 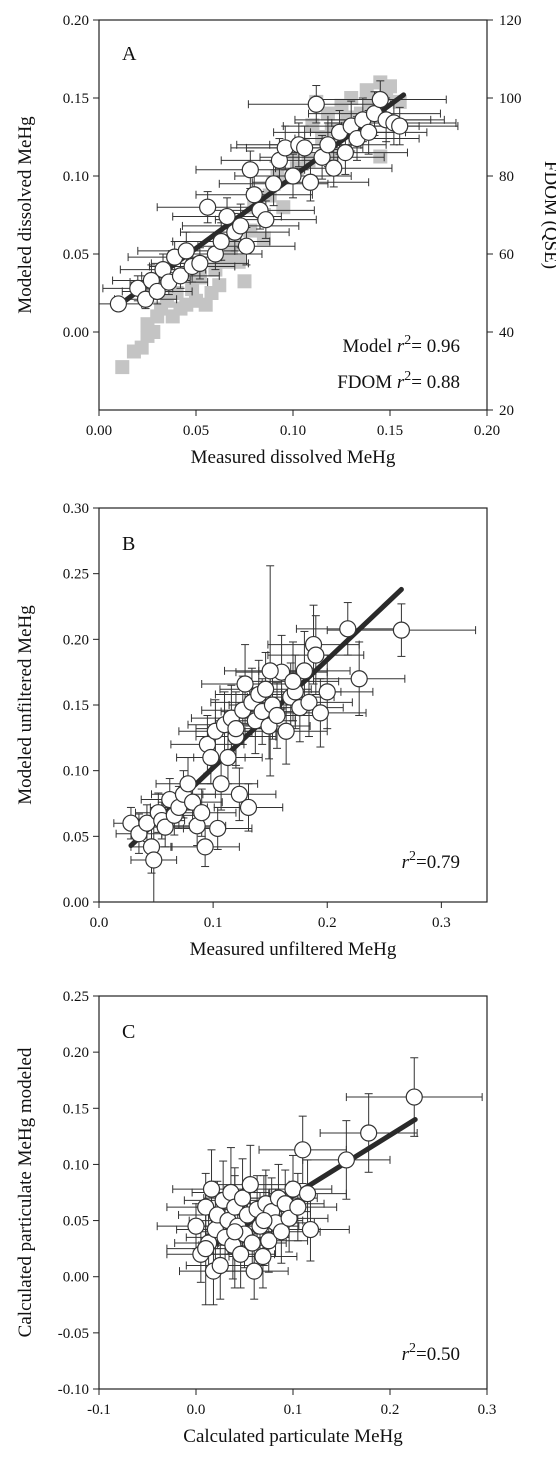 I want to click on panel-a-fdom-r2-label: FDOM r2= 0.88, so click(x=398, y=381).